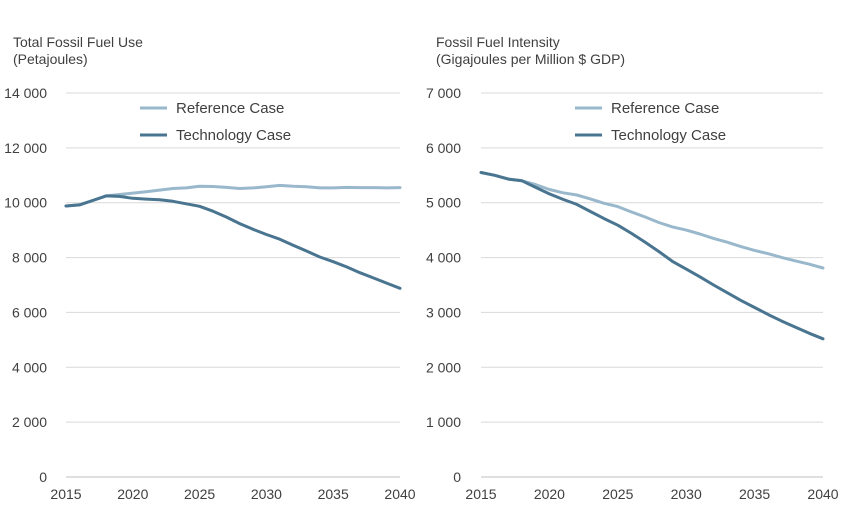  I want to click on y-tick-label: 3 000, so click(443, 312).